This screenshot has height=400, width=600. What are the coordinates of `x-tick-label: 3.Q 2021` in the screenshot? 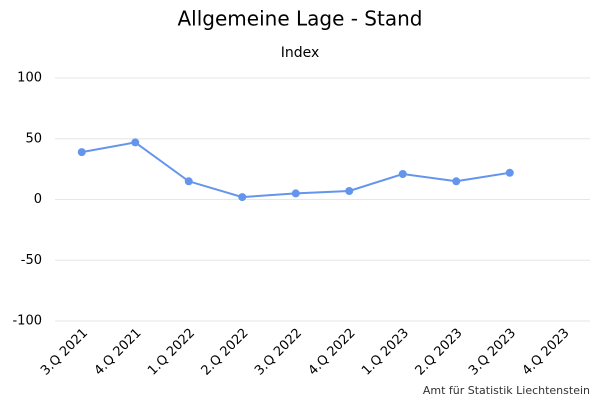 It's located at (64, 352).